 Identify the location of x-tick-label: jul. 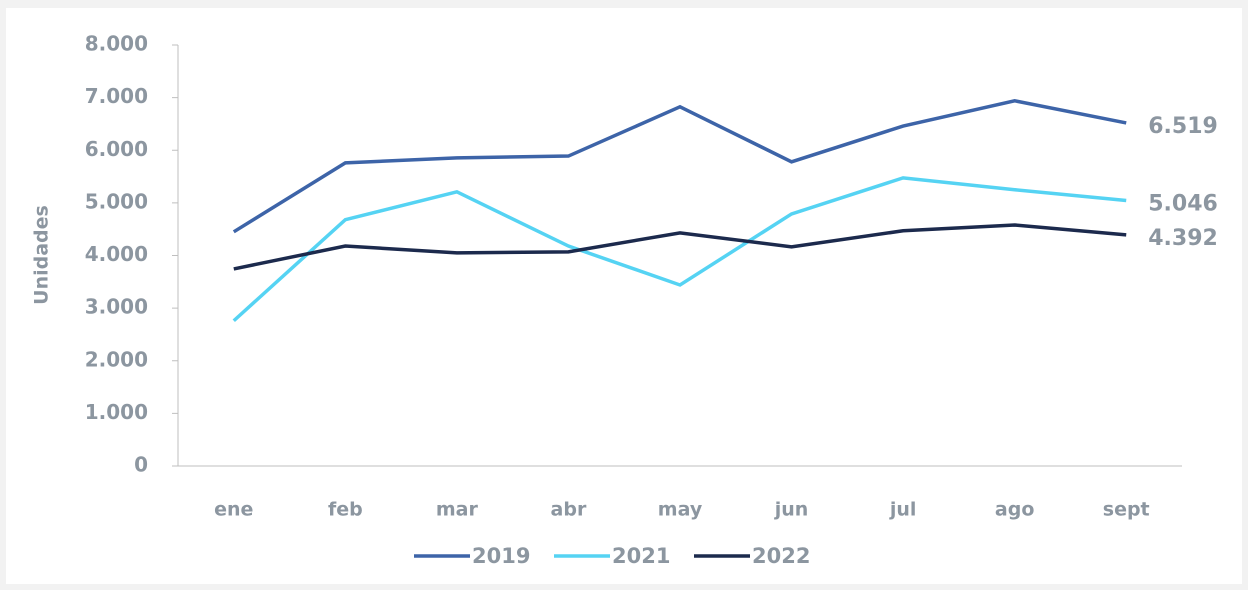
(903, 510).